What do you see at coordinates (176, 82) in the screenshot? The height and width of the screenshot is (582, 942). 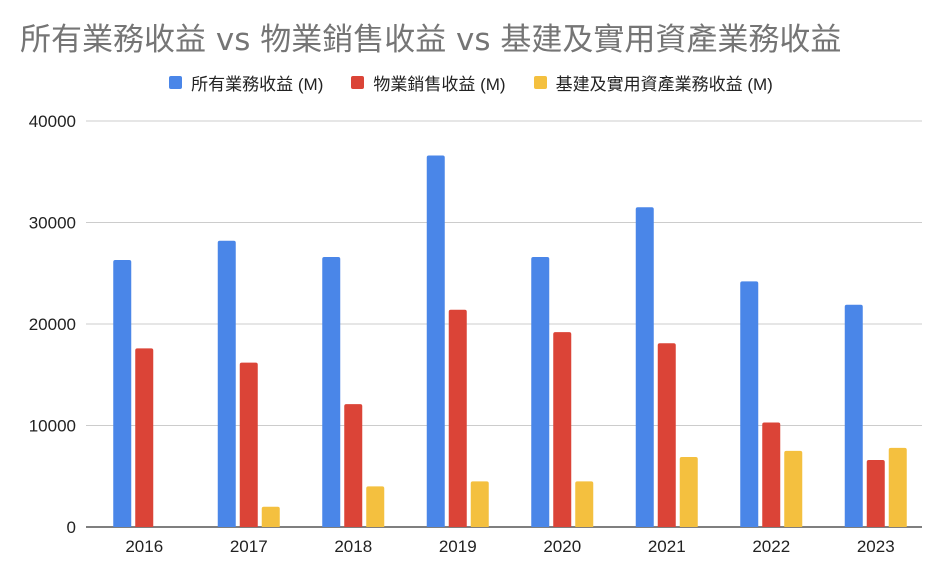 I see `legend-swatch-all-business` at bounding box center [176, 82].